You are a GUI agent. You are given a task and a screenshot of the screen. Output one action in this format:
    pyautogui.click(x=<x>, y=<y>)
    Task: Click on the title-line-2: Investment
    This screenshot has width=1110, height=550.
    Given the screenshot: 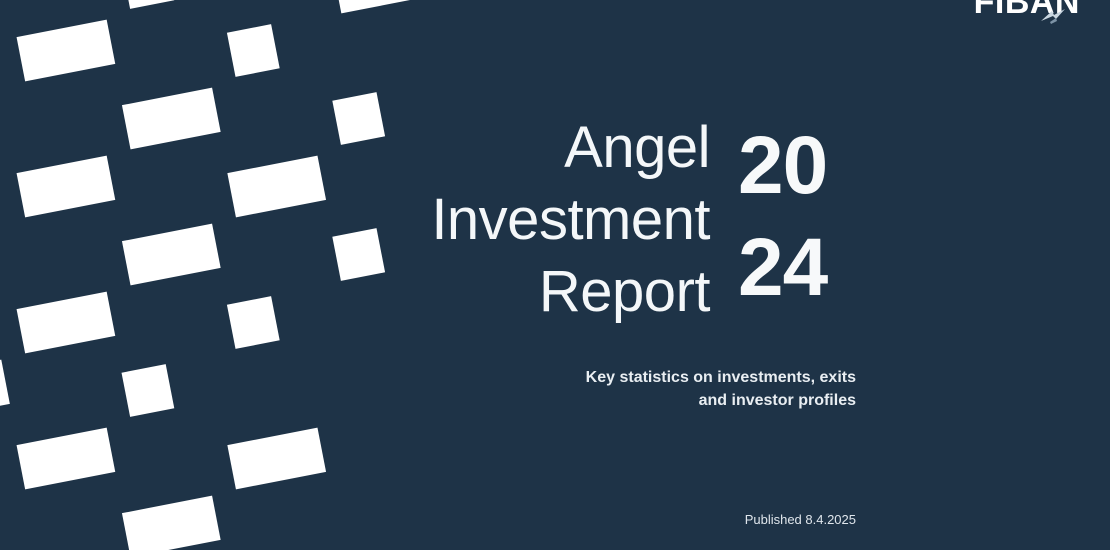 What is the action you would take?
    pyautogui.click(x=570, y=219)
    